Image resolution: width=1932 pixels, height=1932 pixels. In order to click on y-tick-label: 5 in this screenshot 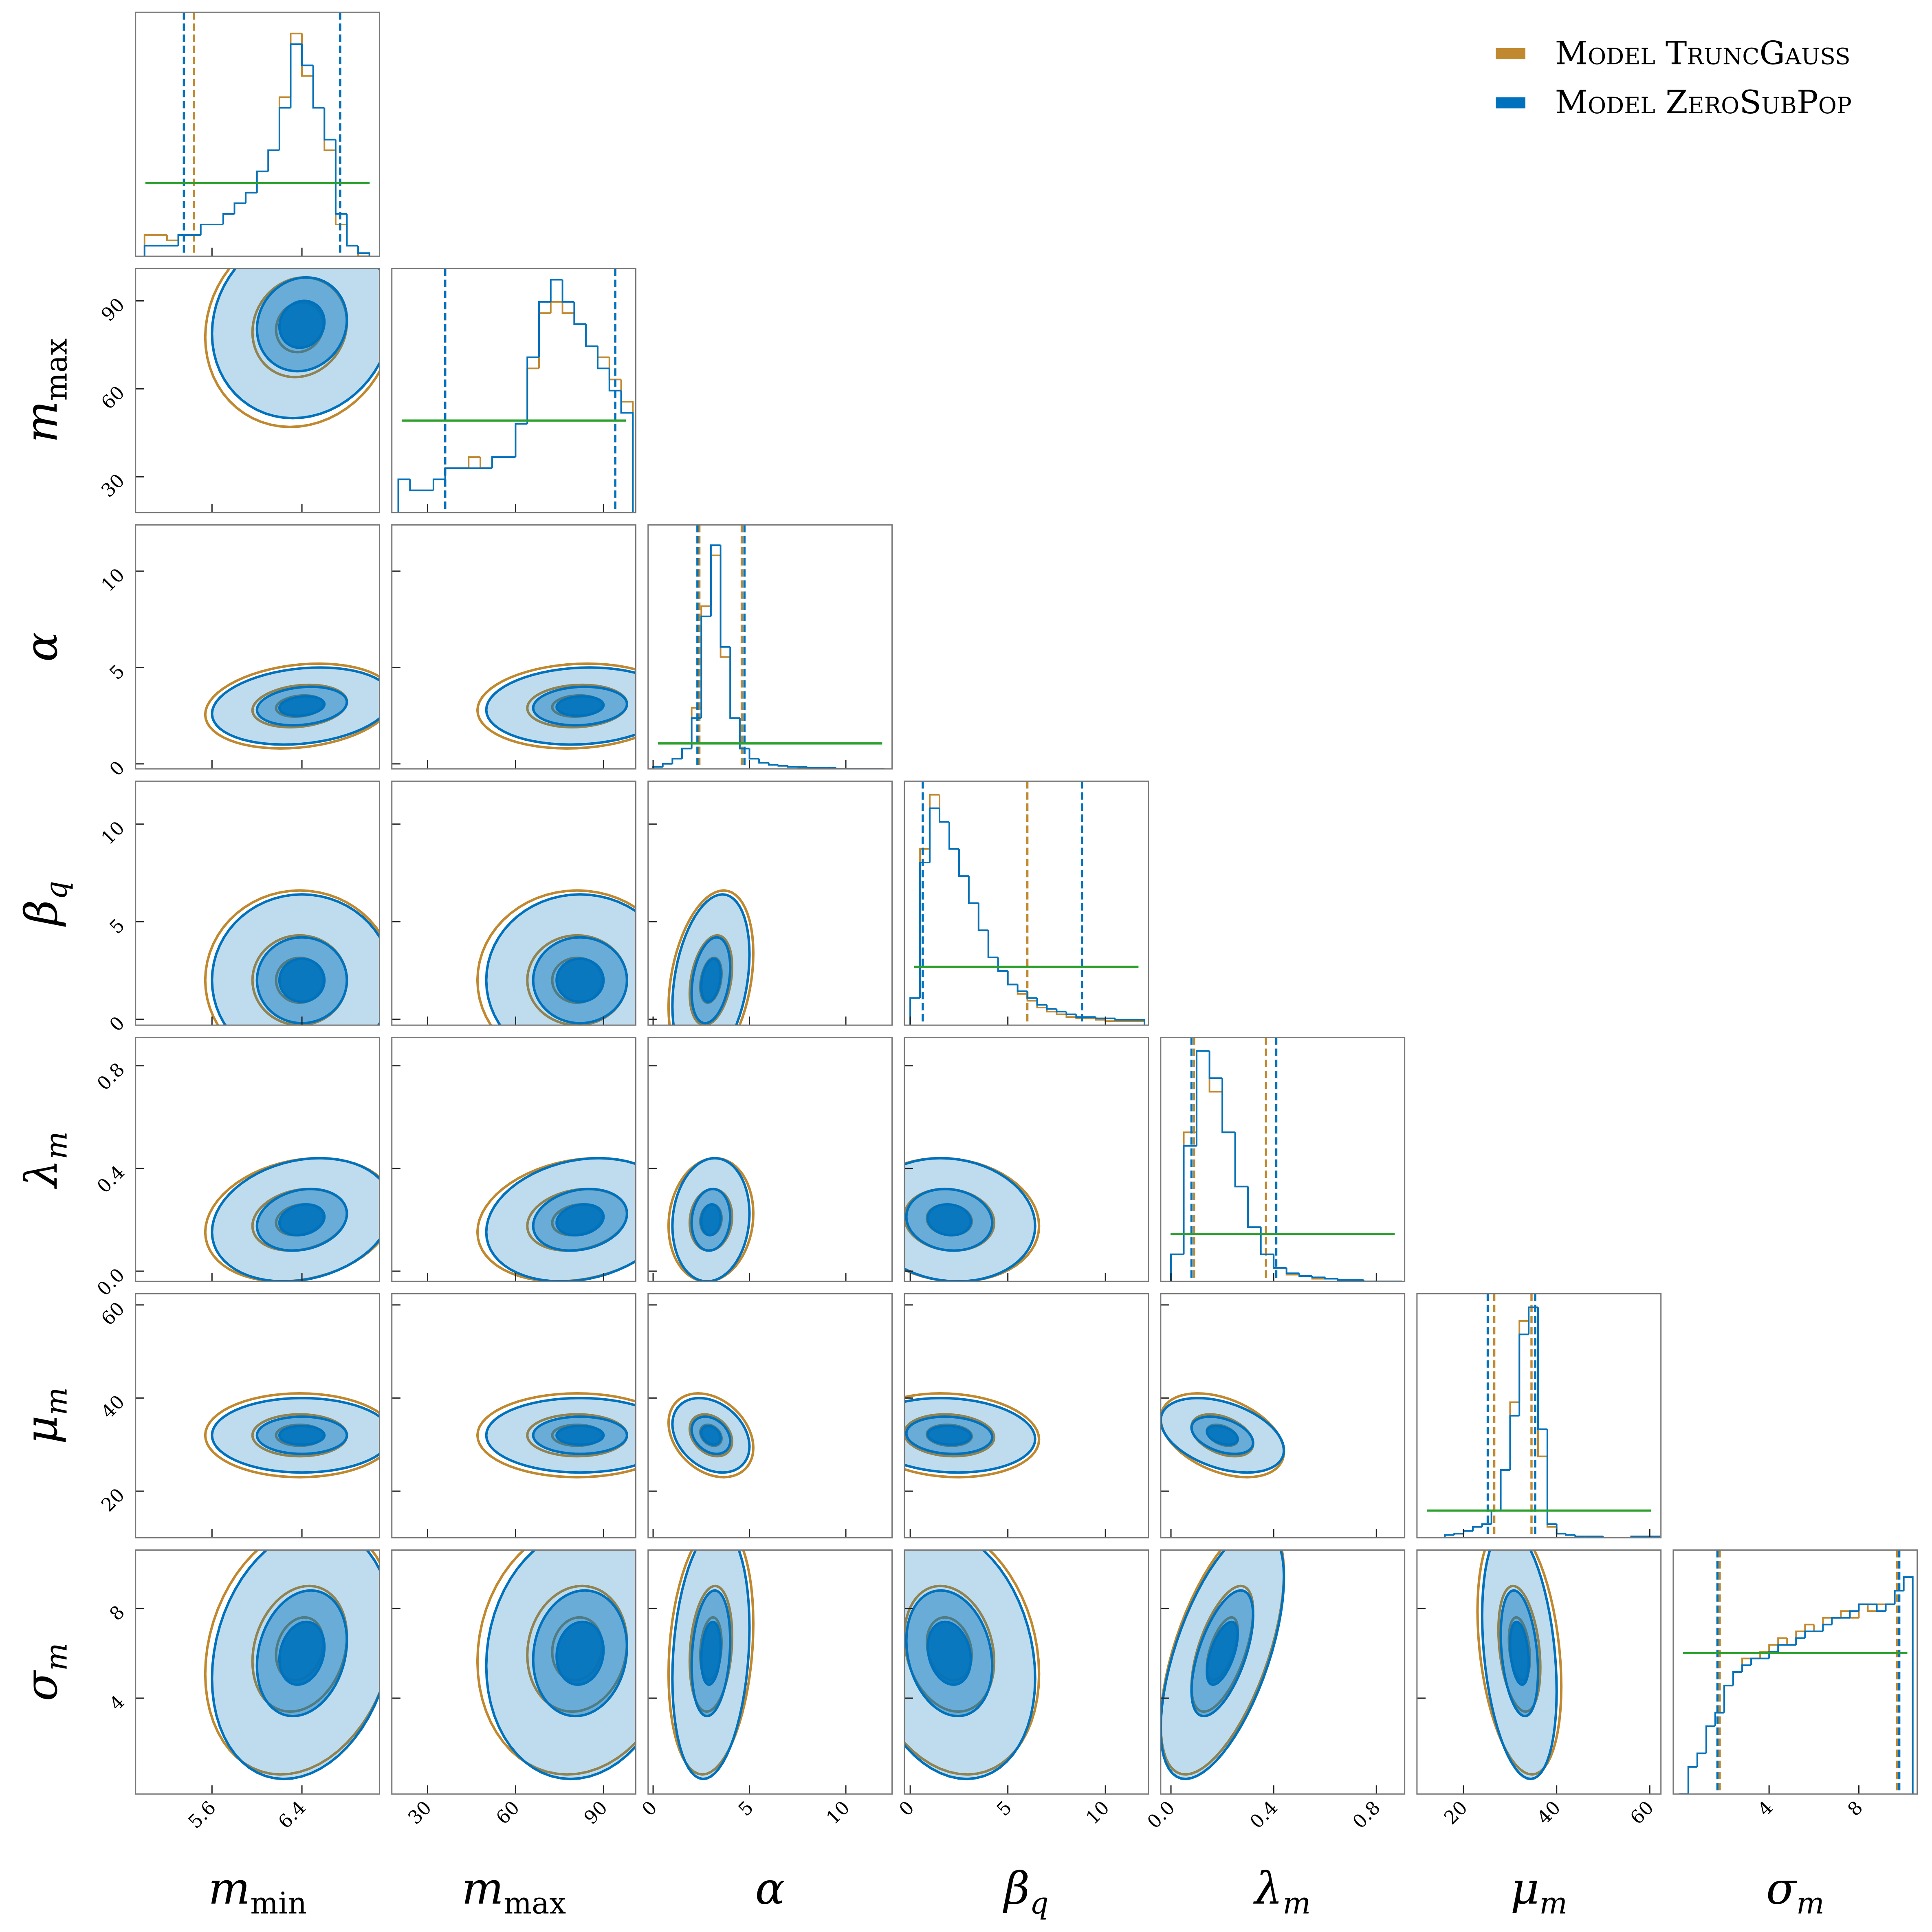, I will do `click(117, 926)`.